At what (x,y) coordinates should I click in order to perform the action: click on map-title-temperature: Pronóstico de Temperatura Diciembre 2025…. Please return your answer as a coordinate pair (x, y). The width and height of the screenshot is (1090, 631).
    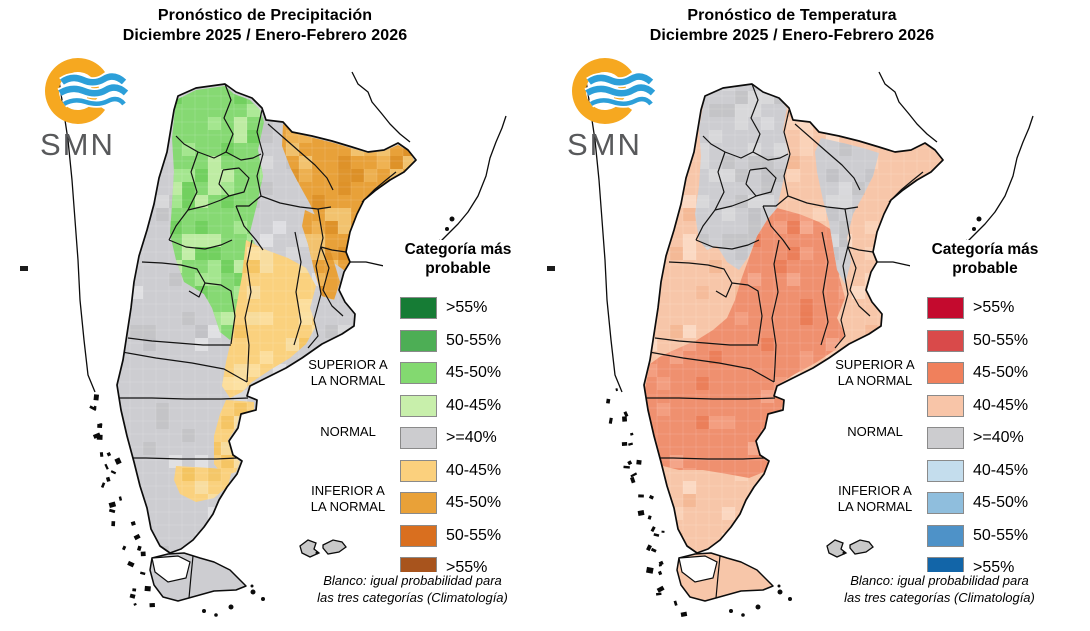
    Looking at the image, I should click on (792, 26).